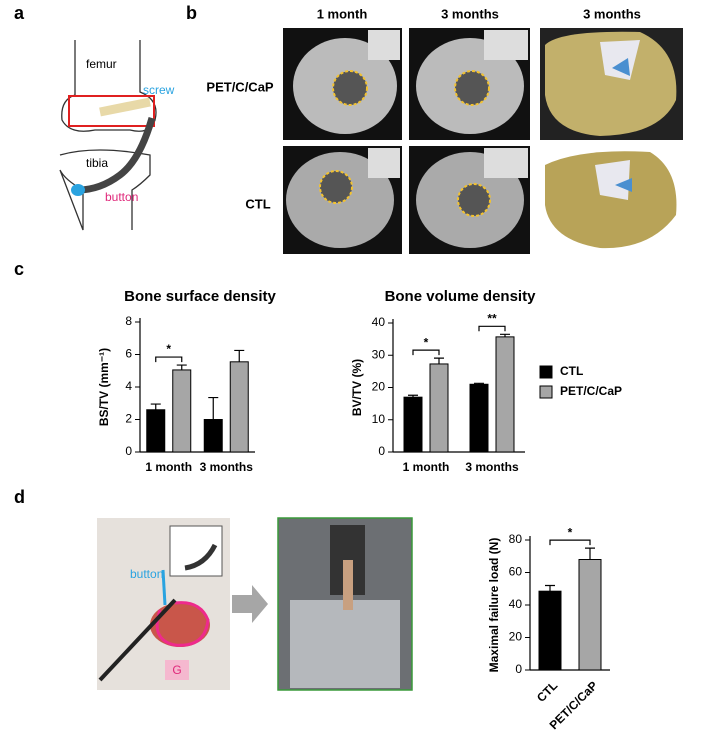 The image size is (706, 741). Describe the element at coordinates (101, 64) in the screenshot. I see `knee-label: femur` at that location.